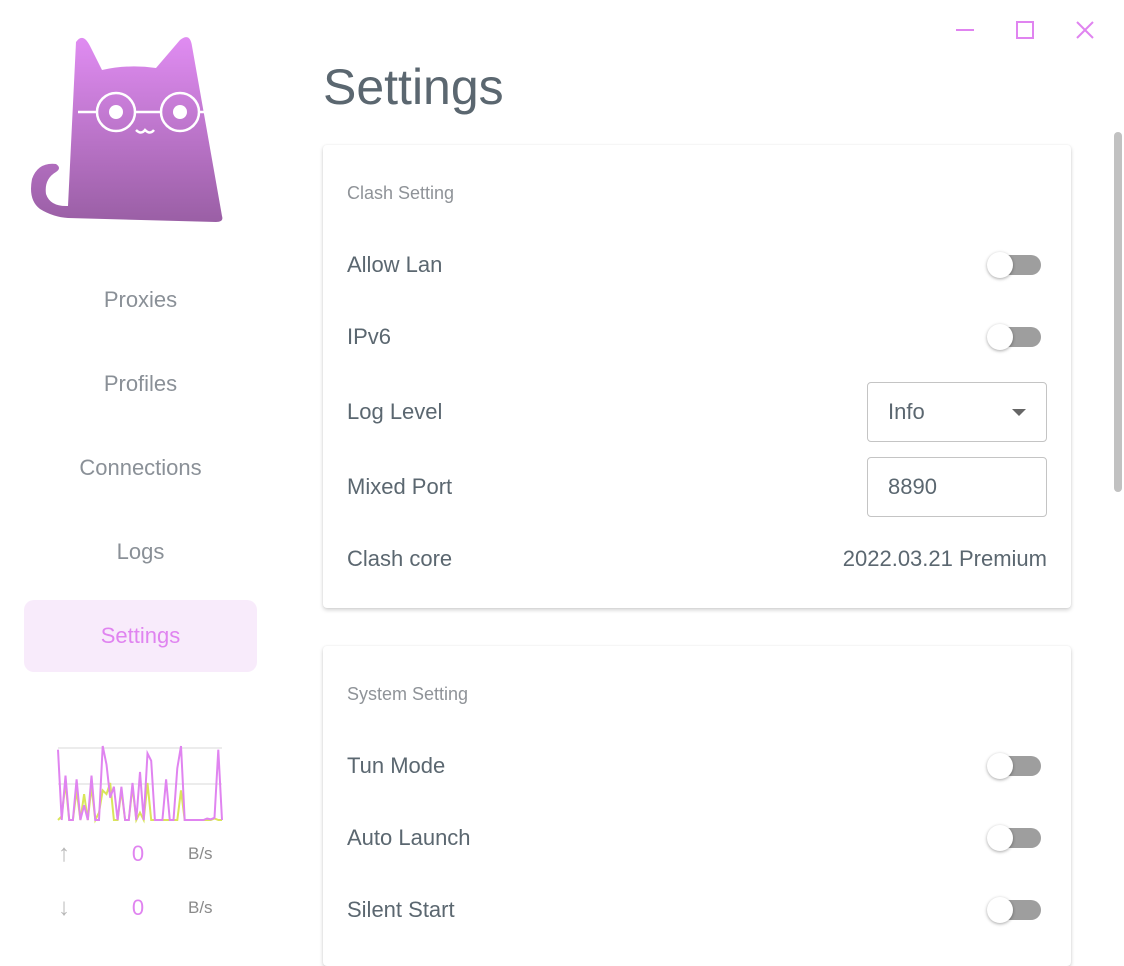  Describe the element at coordinates (697, 412) in the screenshot. I see `log-level-row: Log Level Info` at that location.